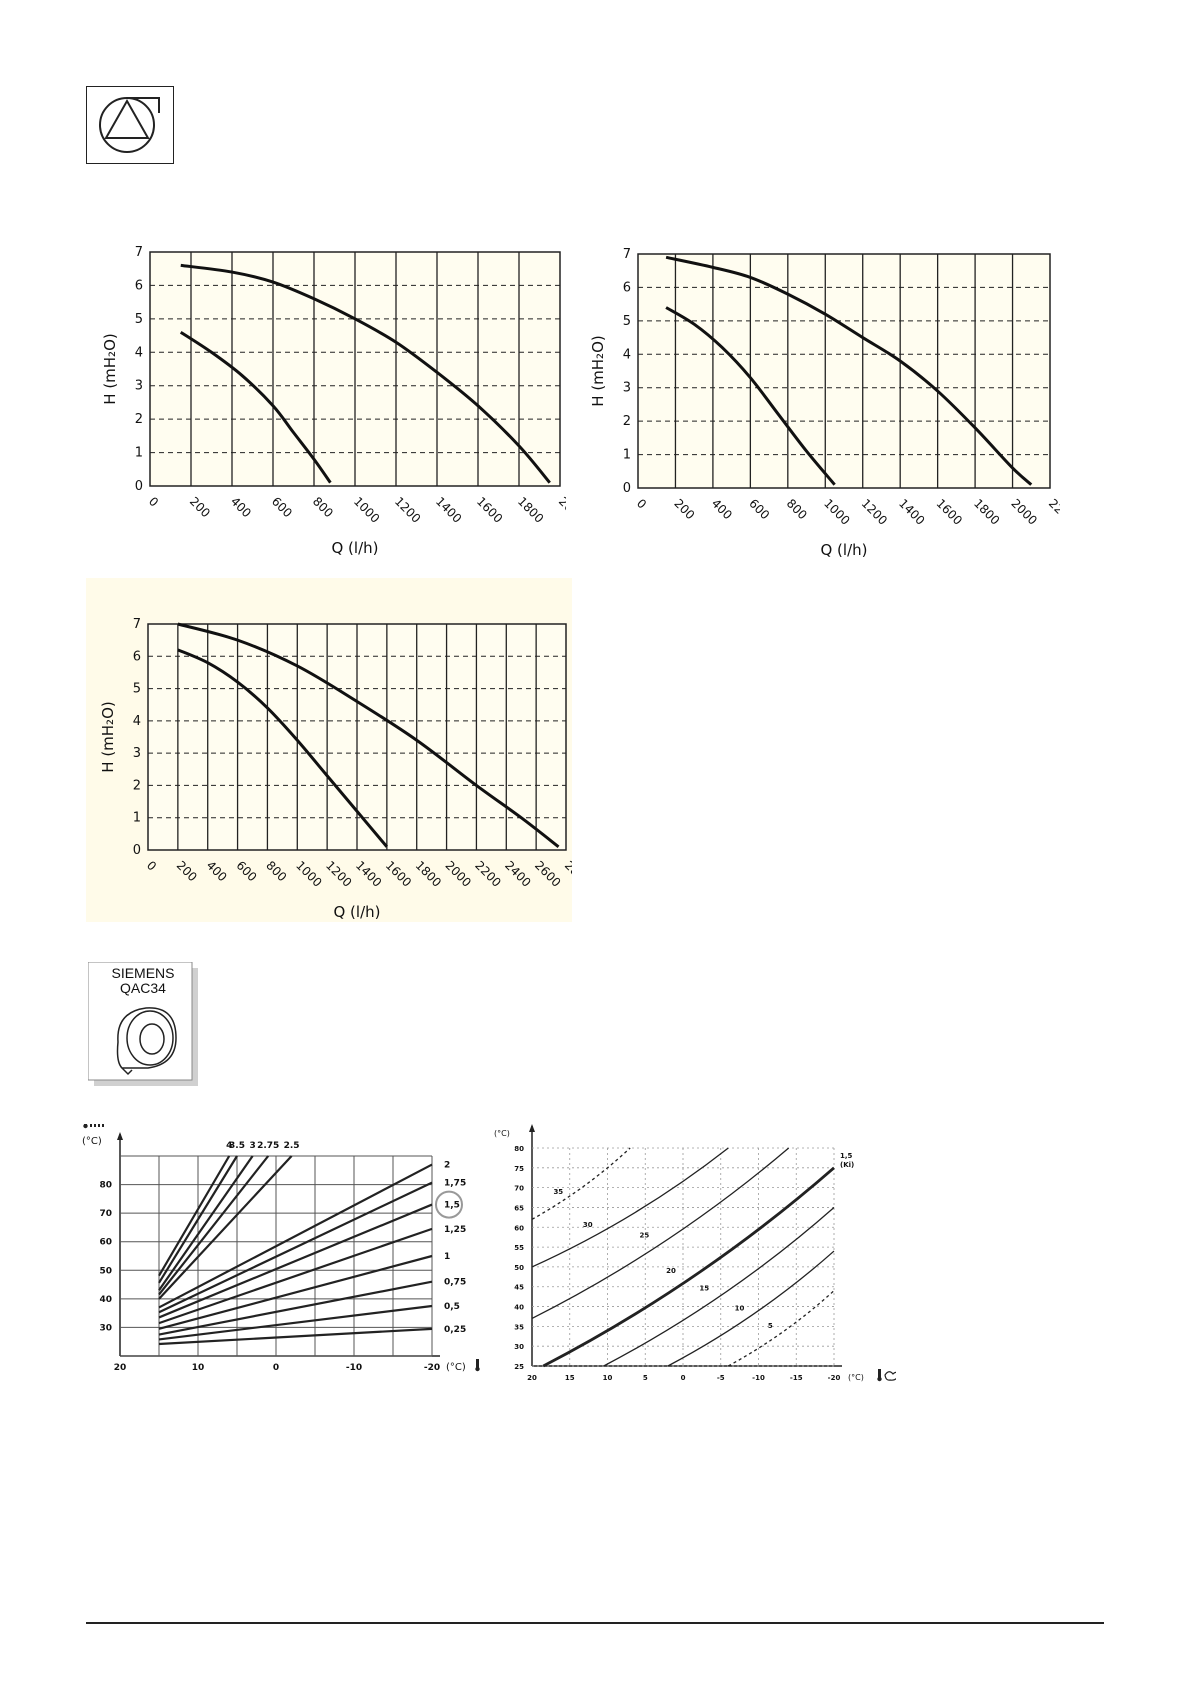 This screenshot has width=1191, height=1684. Describe the element at coordinates (105, 1214) in the screenshot. I see `y-tick-label: 70` at that location.